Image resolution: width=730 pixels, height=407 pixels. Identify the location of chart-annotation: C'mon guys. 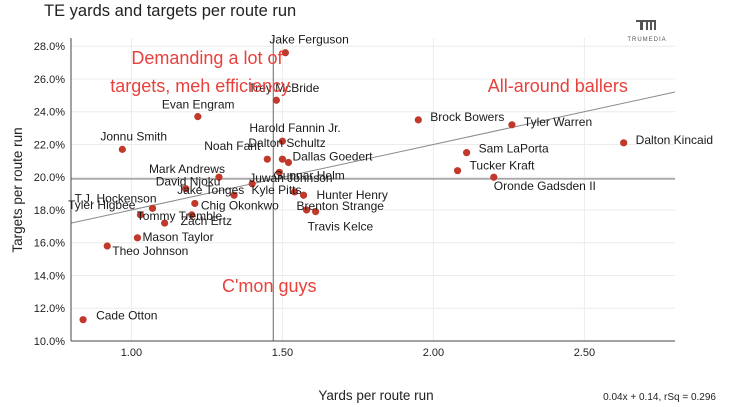
(269, 286).